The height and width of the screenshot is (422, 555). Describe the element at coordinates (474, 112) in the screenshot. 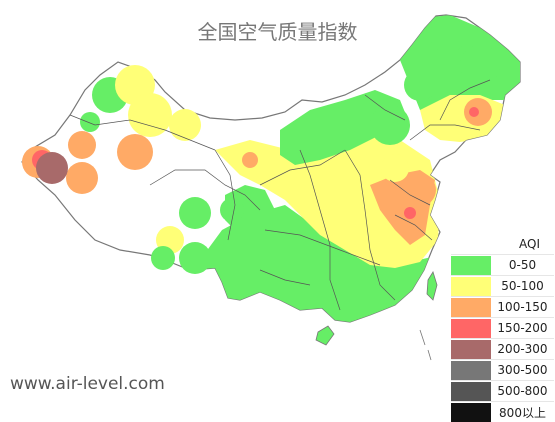

I see `aqi-circle-harbin-core` at that location.